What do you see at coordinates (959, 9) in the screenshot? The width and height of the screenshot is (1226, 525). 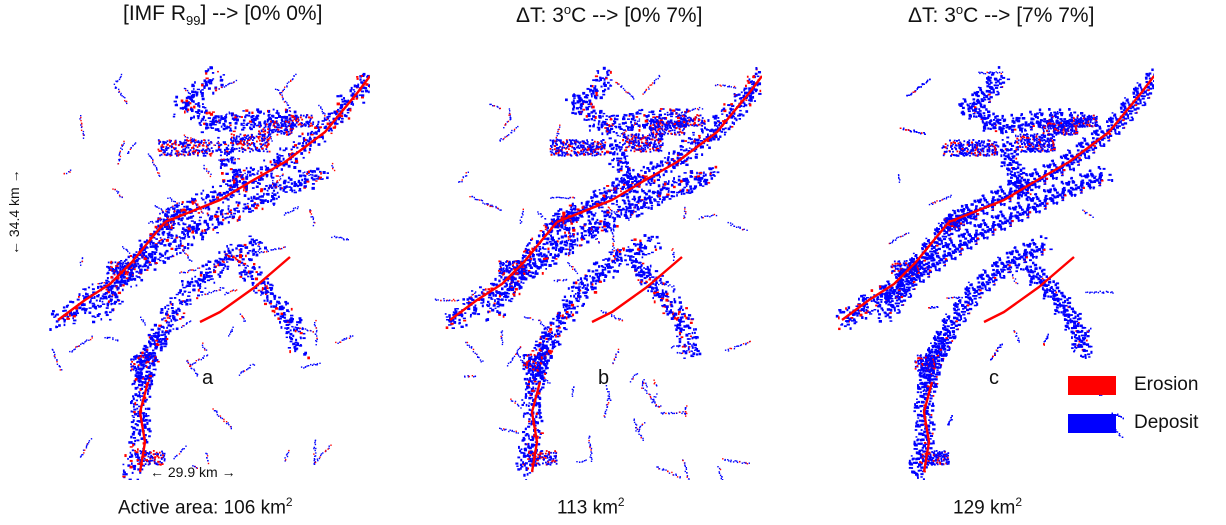 I see `panel-c-title-superscript: o` at bounding box center [959, 9].